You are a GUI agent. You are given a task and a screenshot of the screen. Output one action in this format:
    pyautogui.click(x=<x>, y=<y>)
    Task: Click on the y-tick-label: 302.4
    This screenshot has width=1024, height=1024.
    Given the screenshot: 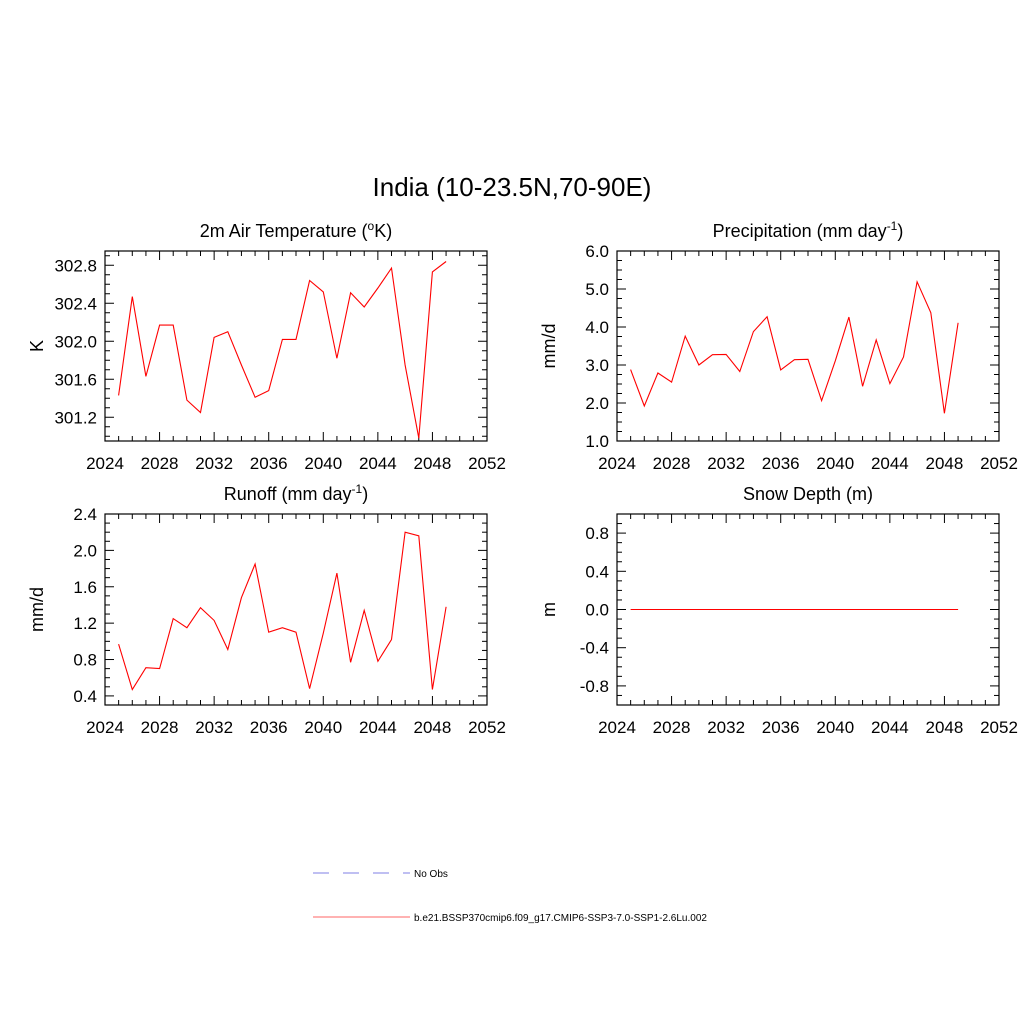 What is the action you would take?
    pyautogui.click(x=75, y=303)
    